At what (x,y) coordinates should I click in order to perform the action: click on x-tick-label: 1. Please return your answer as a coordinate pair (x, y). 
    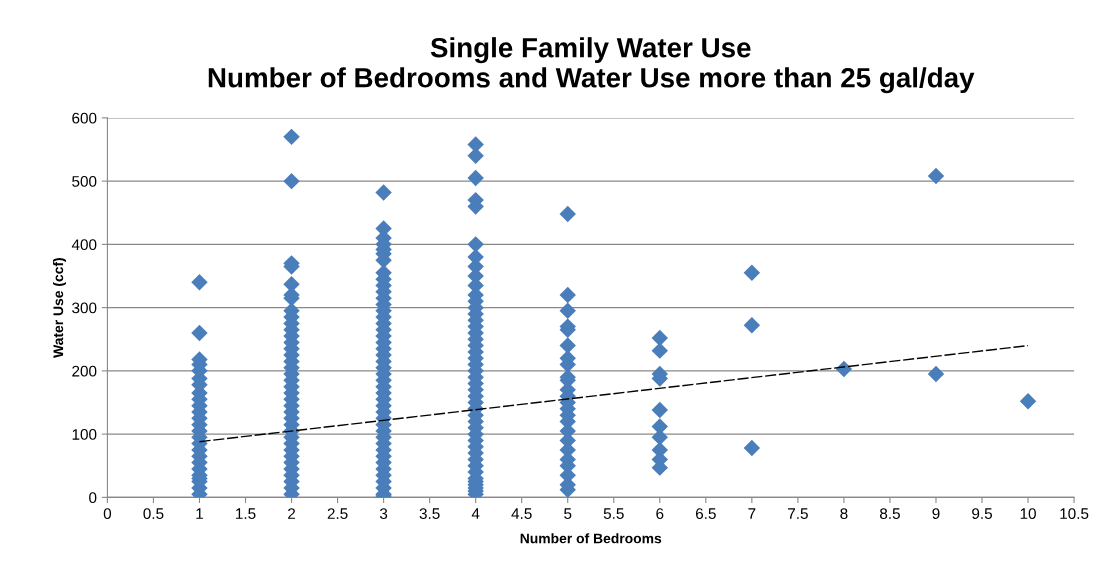
    Looking at the image, I should click on (199, 513).